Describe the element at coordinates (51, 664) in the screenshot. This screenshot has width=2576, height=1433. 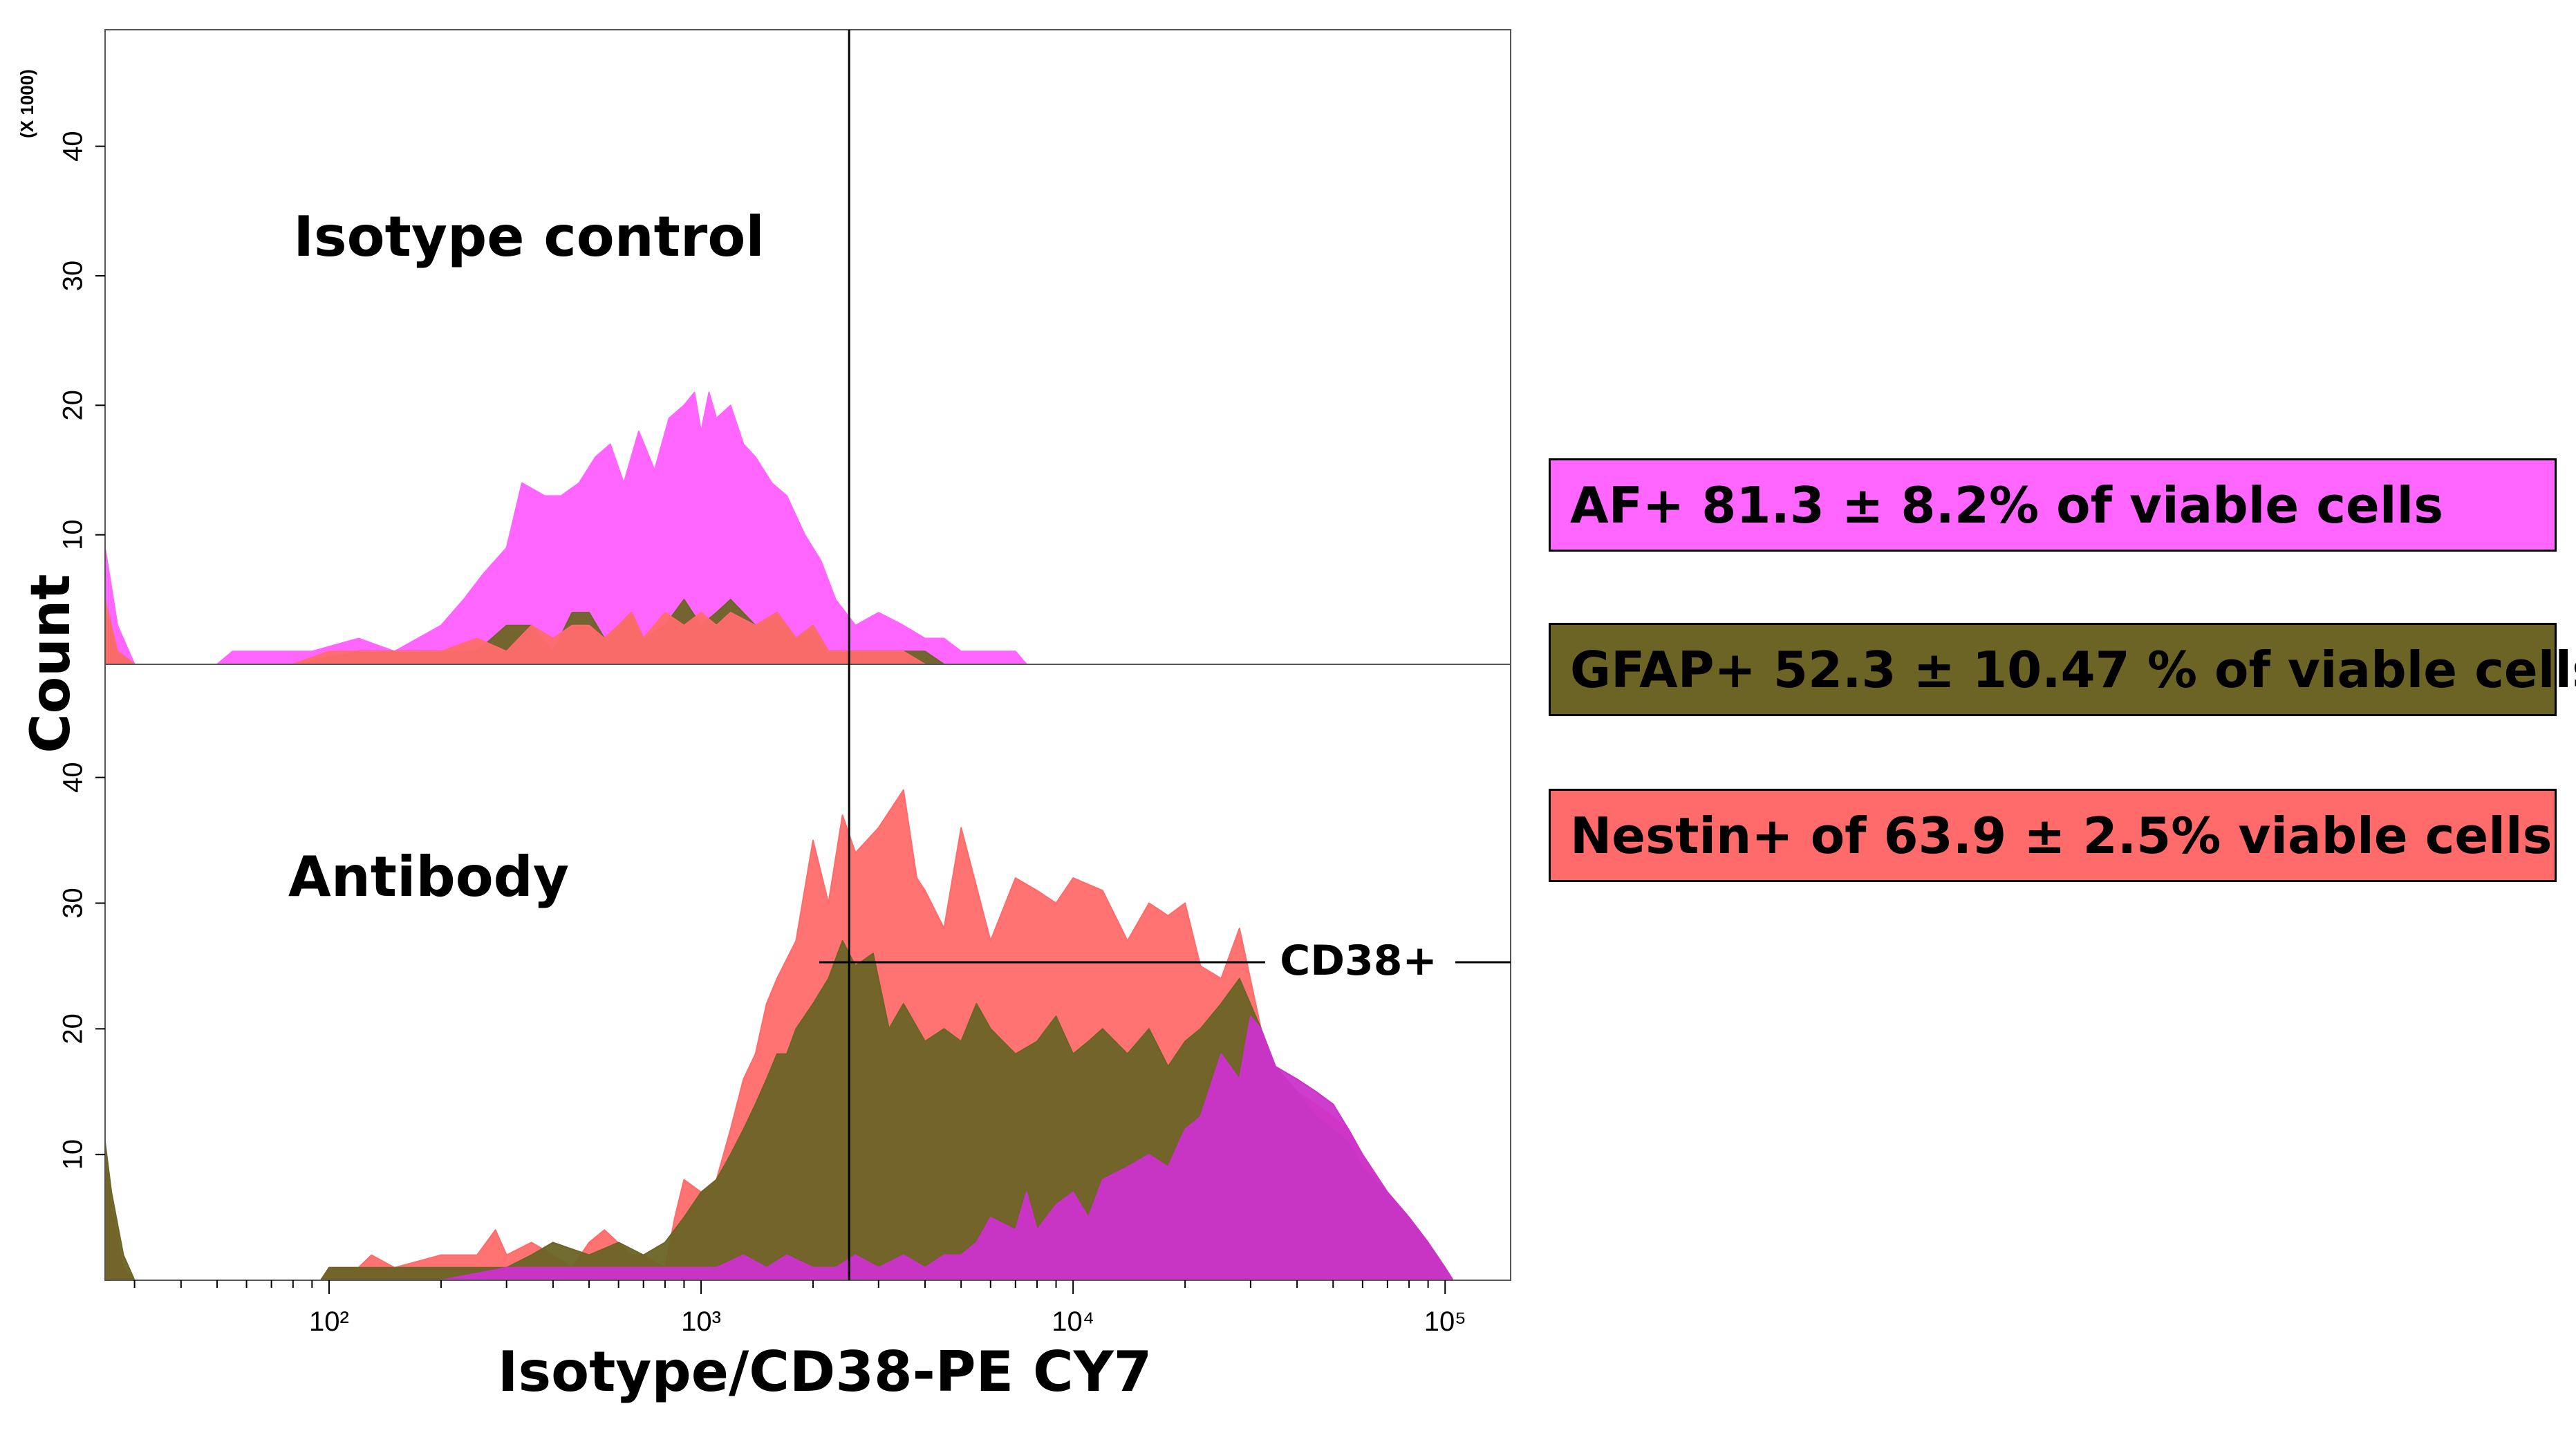
I see `y-axis-title: Count` at that location.